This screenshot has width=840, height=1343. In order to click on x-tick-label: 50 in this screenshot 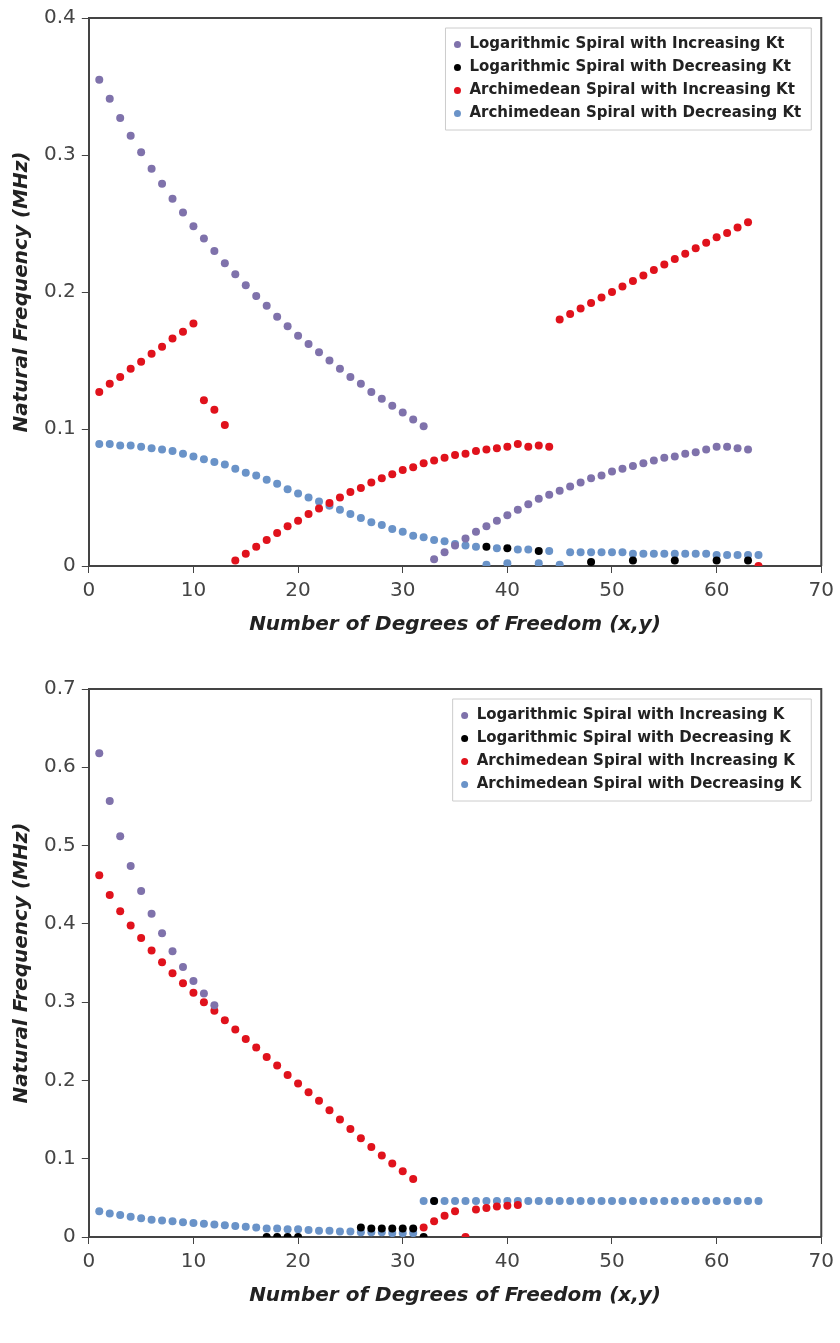, I will do `click(612, 1260)`.